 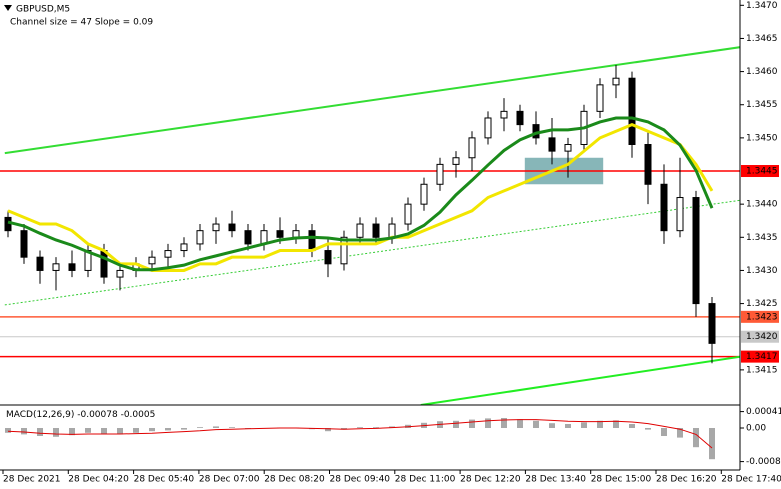 I want to click on y-tick-label: 1.3430, so click(x=762, y=271).